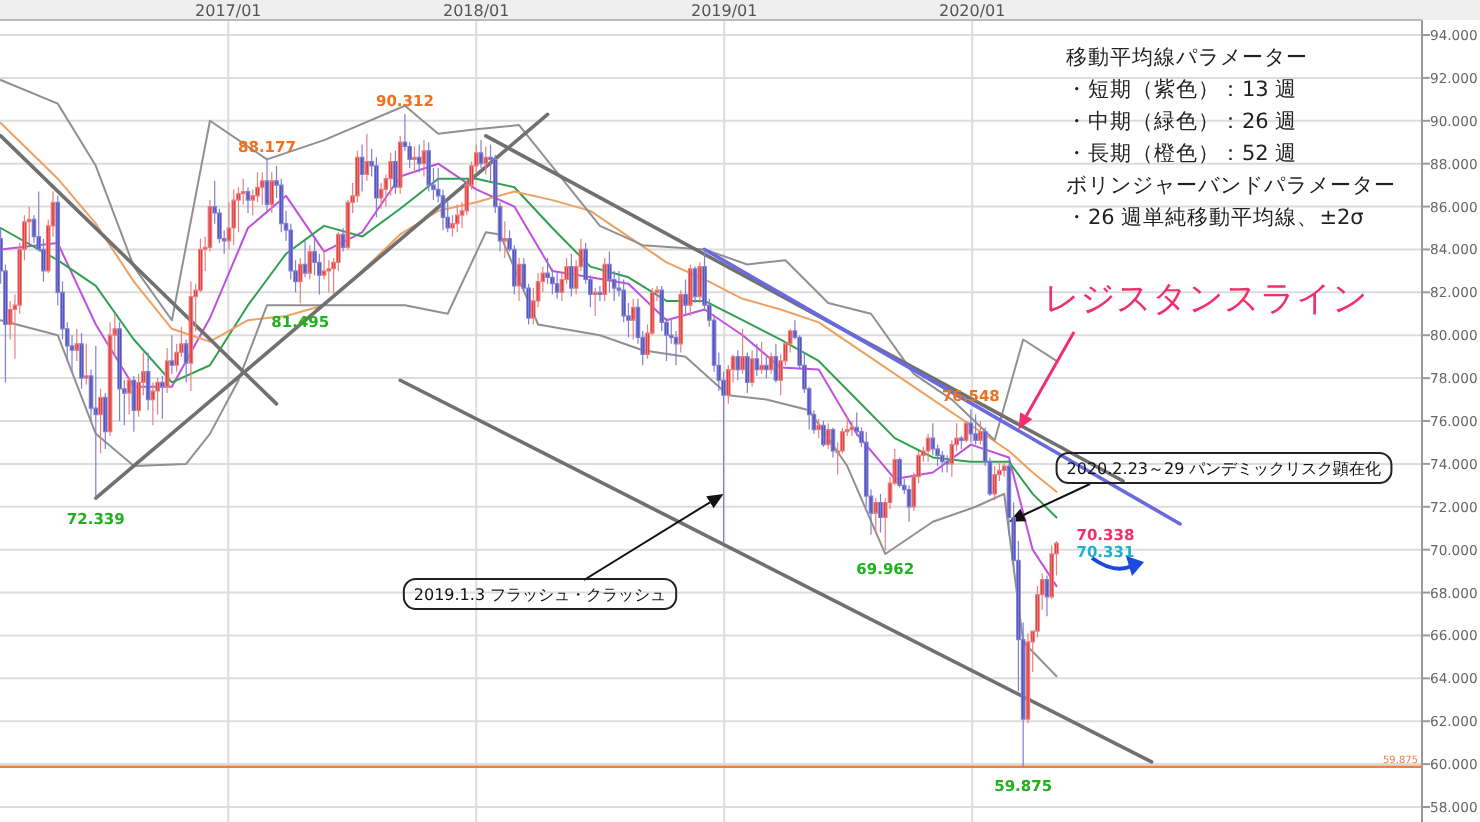  Describe the element at coordinates (1187, 58) in the screenshot. I see `annotation: 移動平均線パラメーター` at that location.